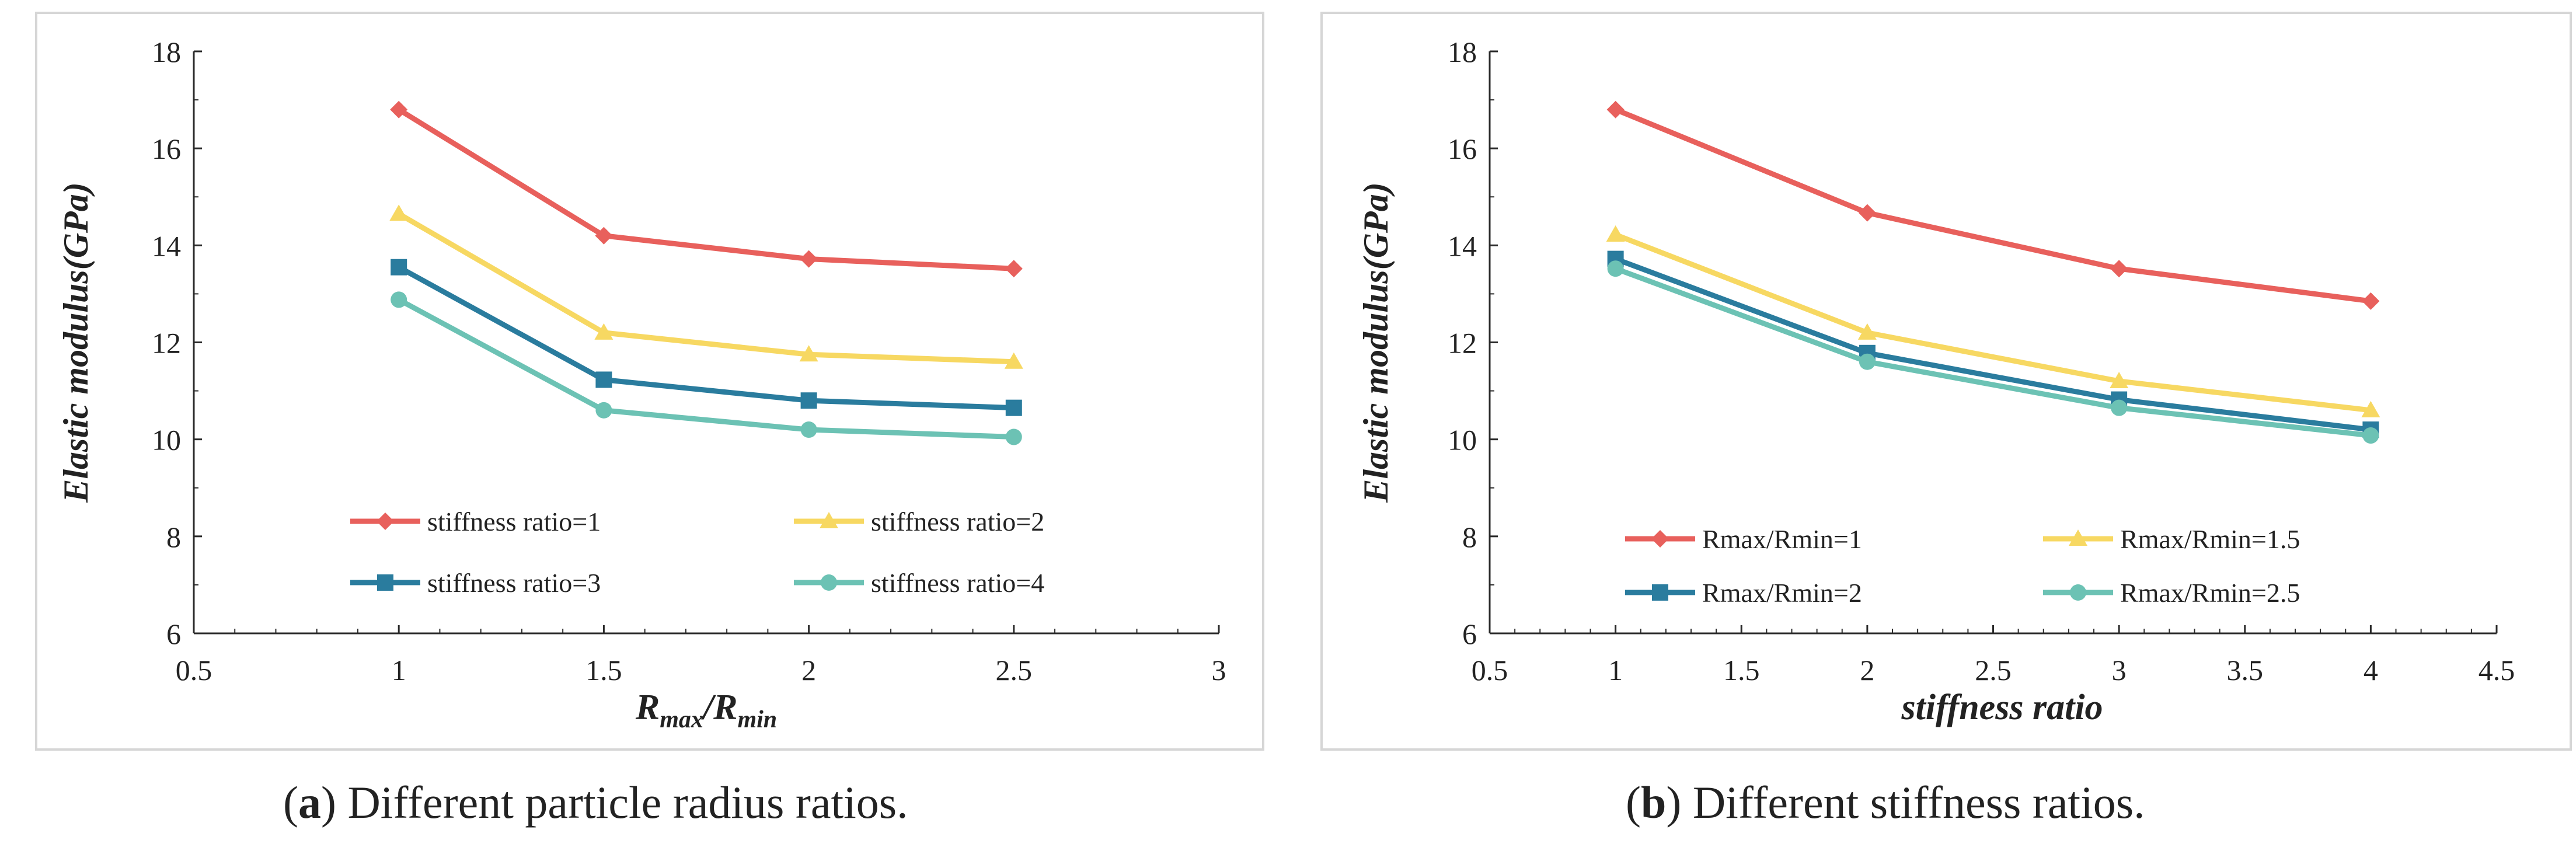  Describe the element at coordinates (2371, 670) in the screenshot. I see `x-tick-label: 4` at that location.